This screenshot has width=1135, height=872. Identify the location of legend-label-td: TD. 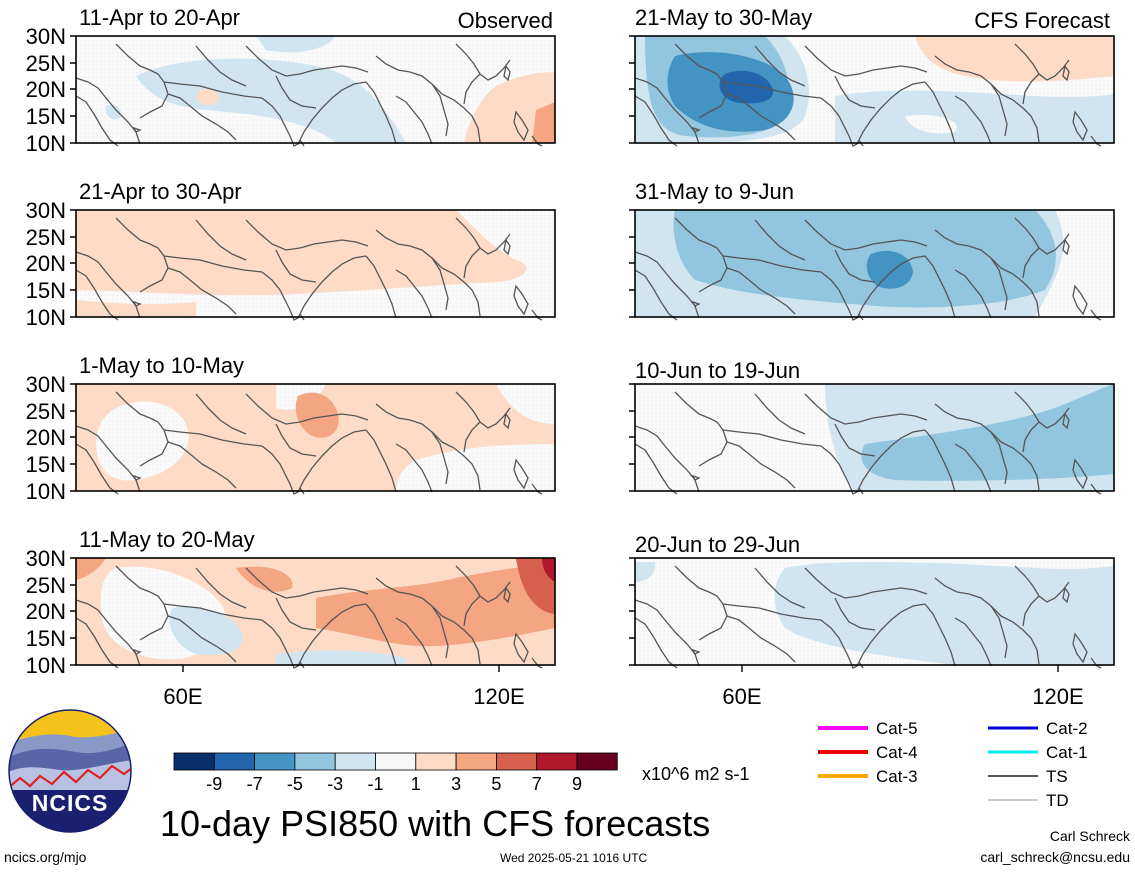
(1057, 800).